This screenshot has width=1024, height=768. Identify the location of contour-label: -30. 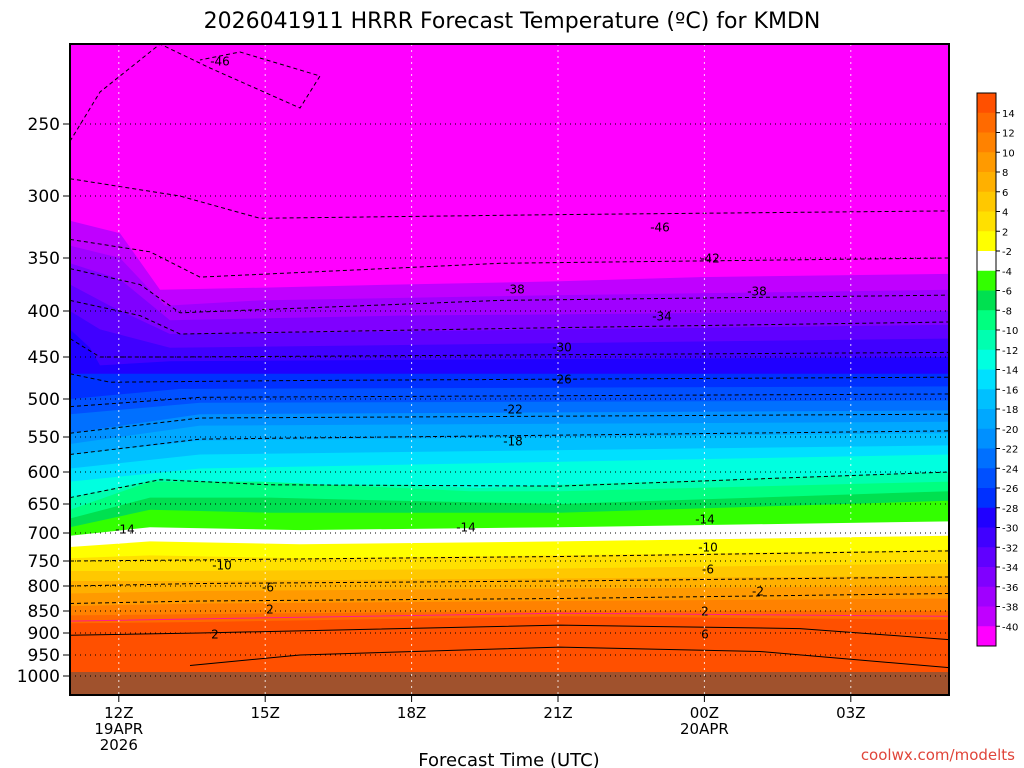
(562, 348).